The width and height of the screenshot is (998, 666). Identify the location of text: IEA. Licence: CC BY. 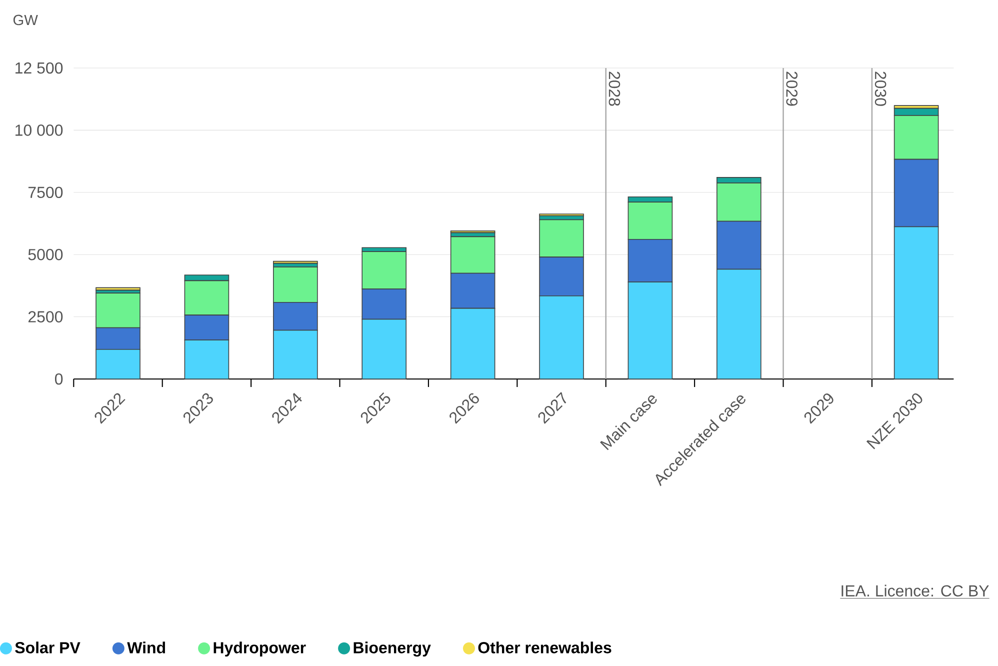
(915, 590).